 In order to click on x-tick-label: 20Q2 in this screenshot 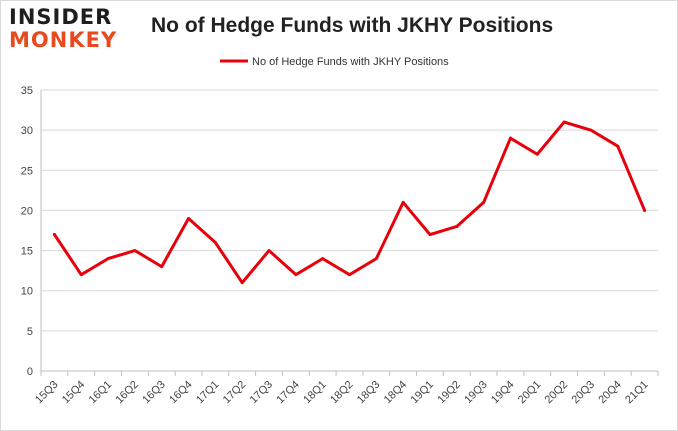, I will do `click(557, 393)`.